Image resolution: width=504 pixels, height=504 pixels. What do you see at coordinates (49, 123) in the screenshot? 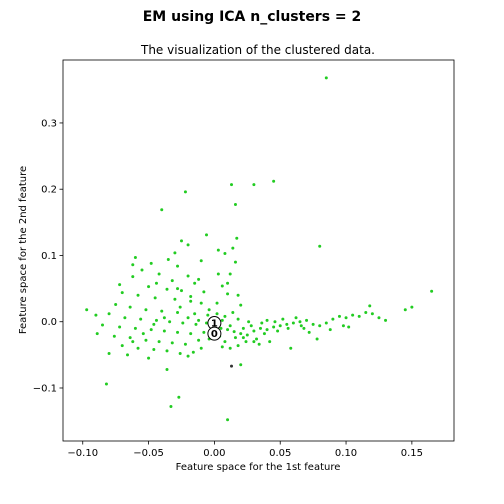
I see `y-tick-label: 0.3` at bounding box center [49, 123].